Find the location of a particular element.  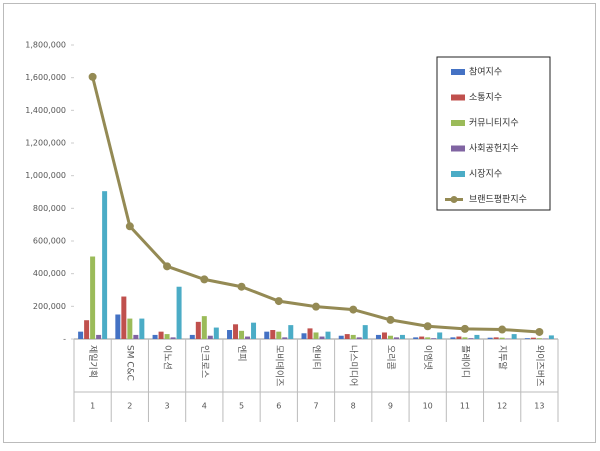

x-group-label: 11 is located at coordinates (465, 406).